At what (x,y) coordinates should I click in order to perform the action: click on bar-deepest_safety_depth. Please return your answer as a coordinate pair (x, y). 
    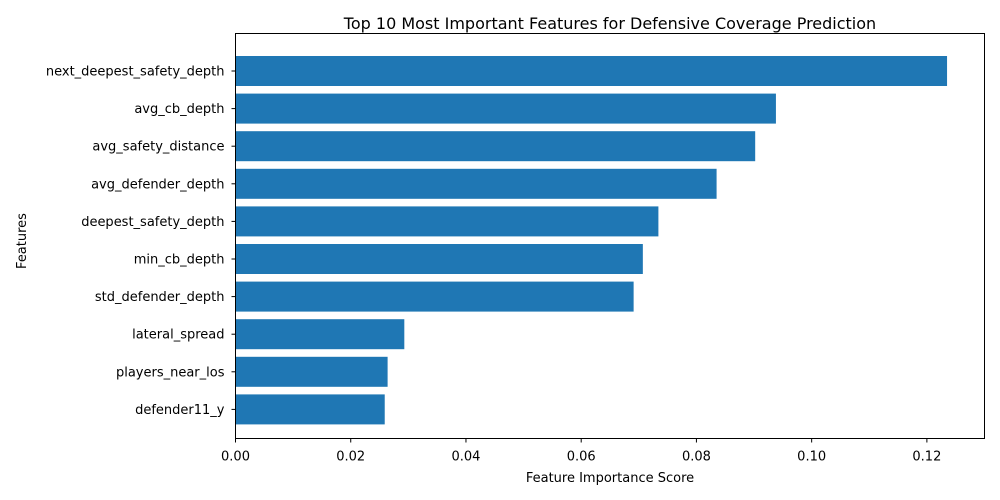
    Looking at the image, I should click on (447, 221).